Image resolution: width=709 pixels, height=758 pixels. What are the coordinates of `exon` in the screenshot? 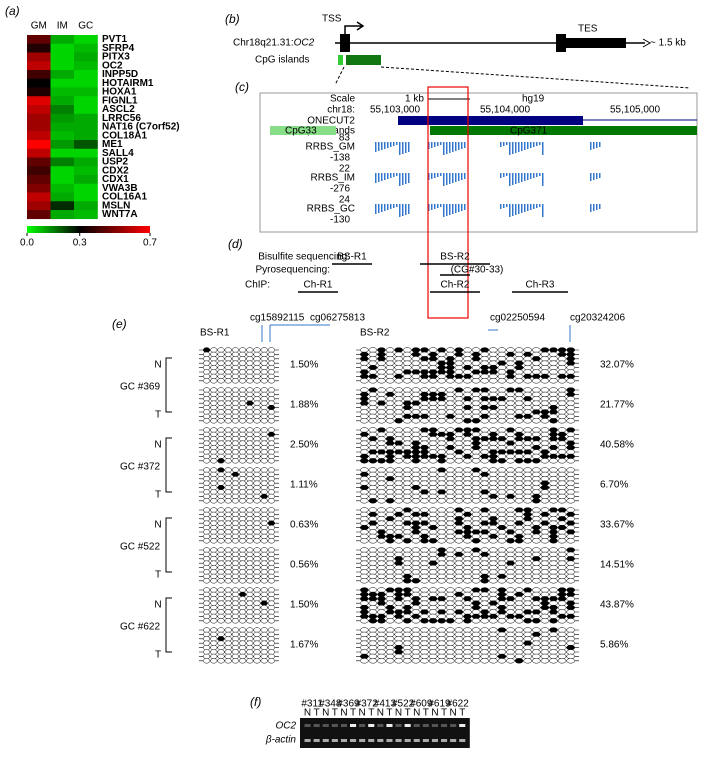 It's located at (596, 43).